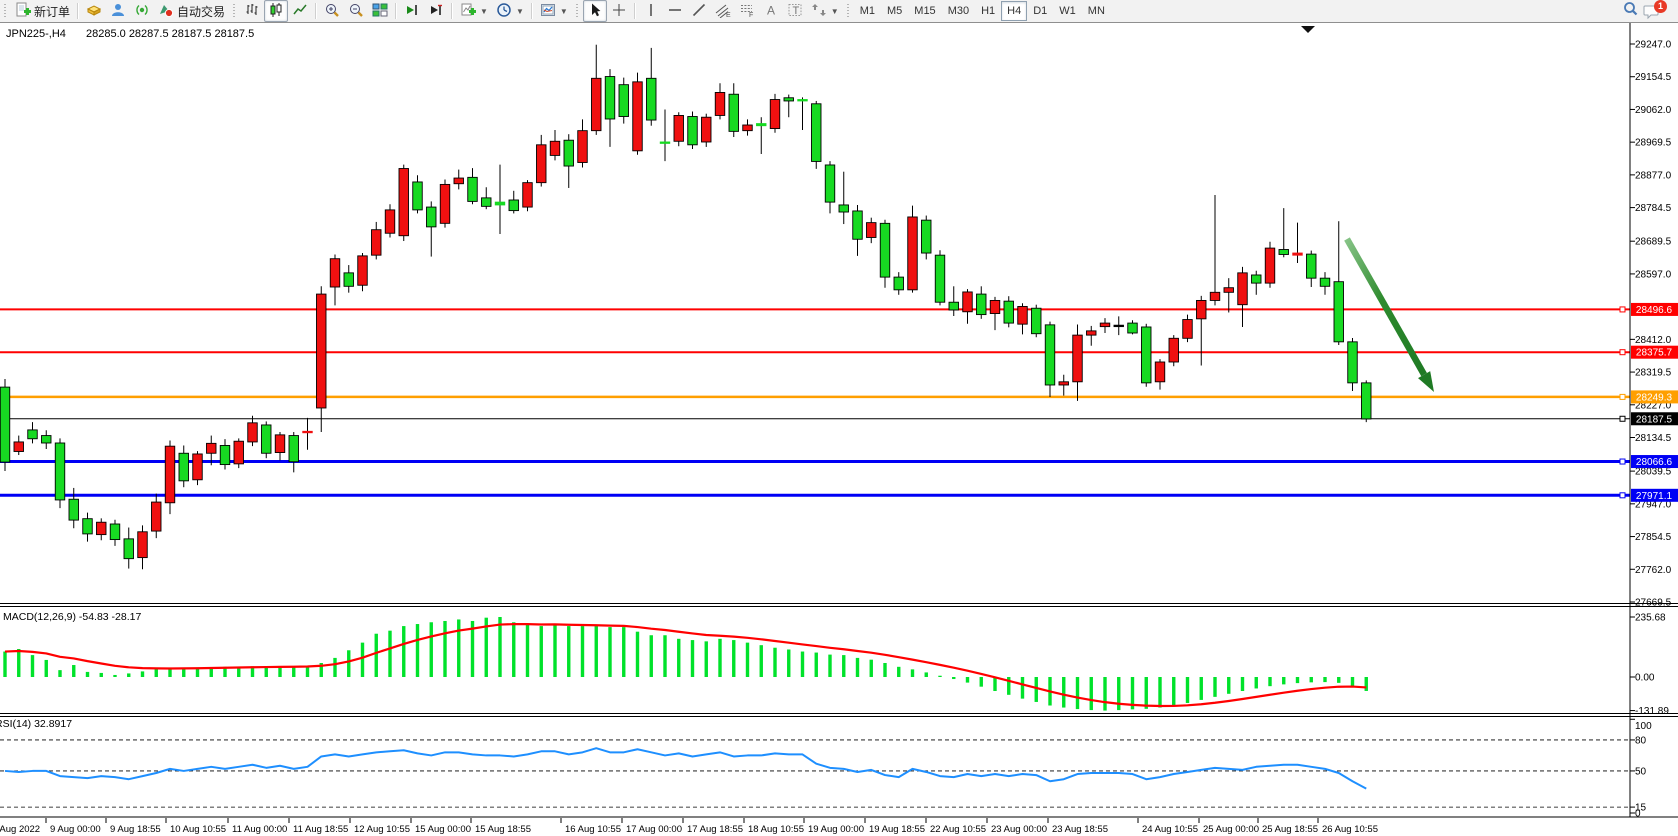 This screenshot has width=1678, height=836. Describe the element at coordinates (1426, 381) in the screenshot. I see `down-arrow-head` at that location.